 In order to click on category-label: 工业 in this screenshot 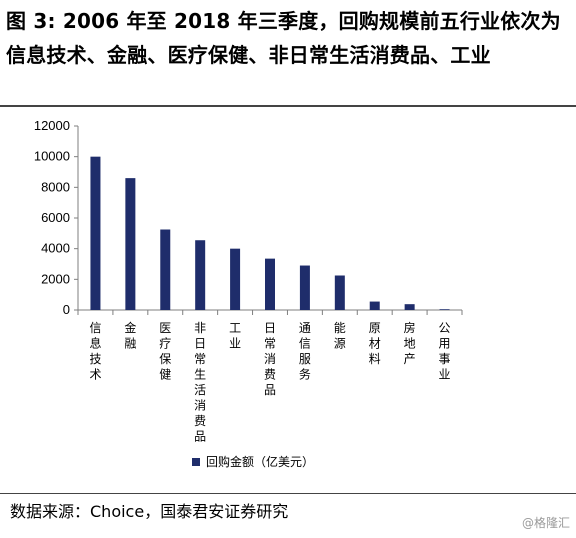, I will do `click(235, 336)`.